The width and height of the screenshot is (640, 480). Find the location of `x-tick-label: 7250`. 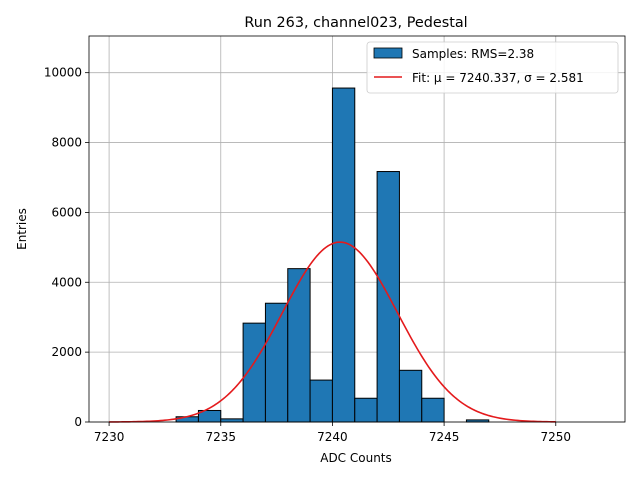

x-tick-label: 7250 is located at coordinates (555, 437).